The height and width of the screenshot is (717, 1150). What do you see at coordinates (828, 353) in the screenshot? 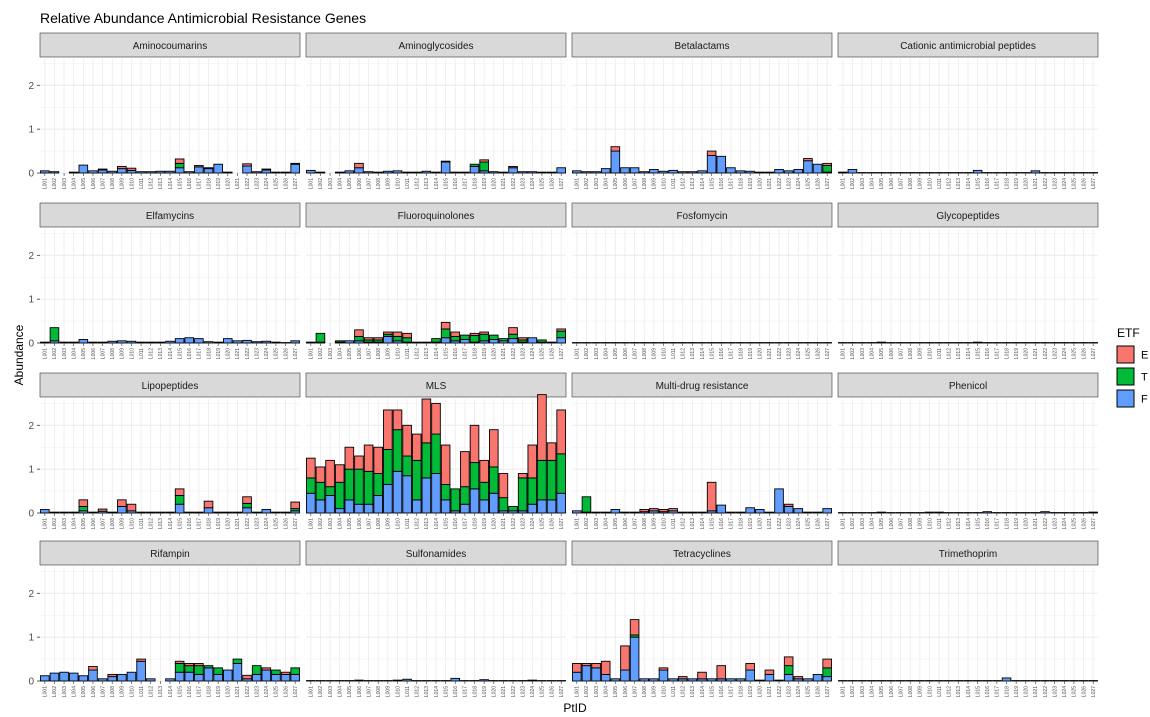
I see `x-tick-label: L027` at bounding box center [828, 353].